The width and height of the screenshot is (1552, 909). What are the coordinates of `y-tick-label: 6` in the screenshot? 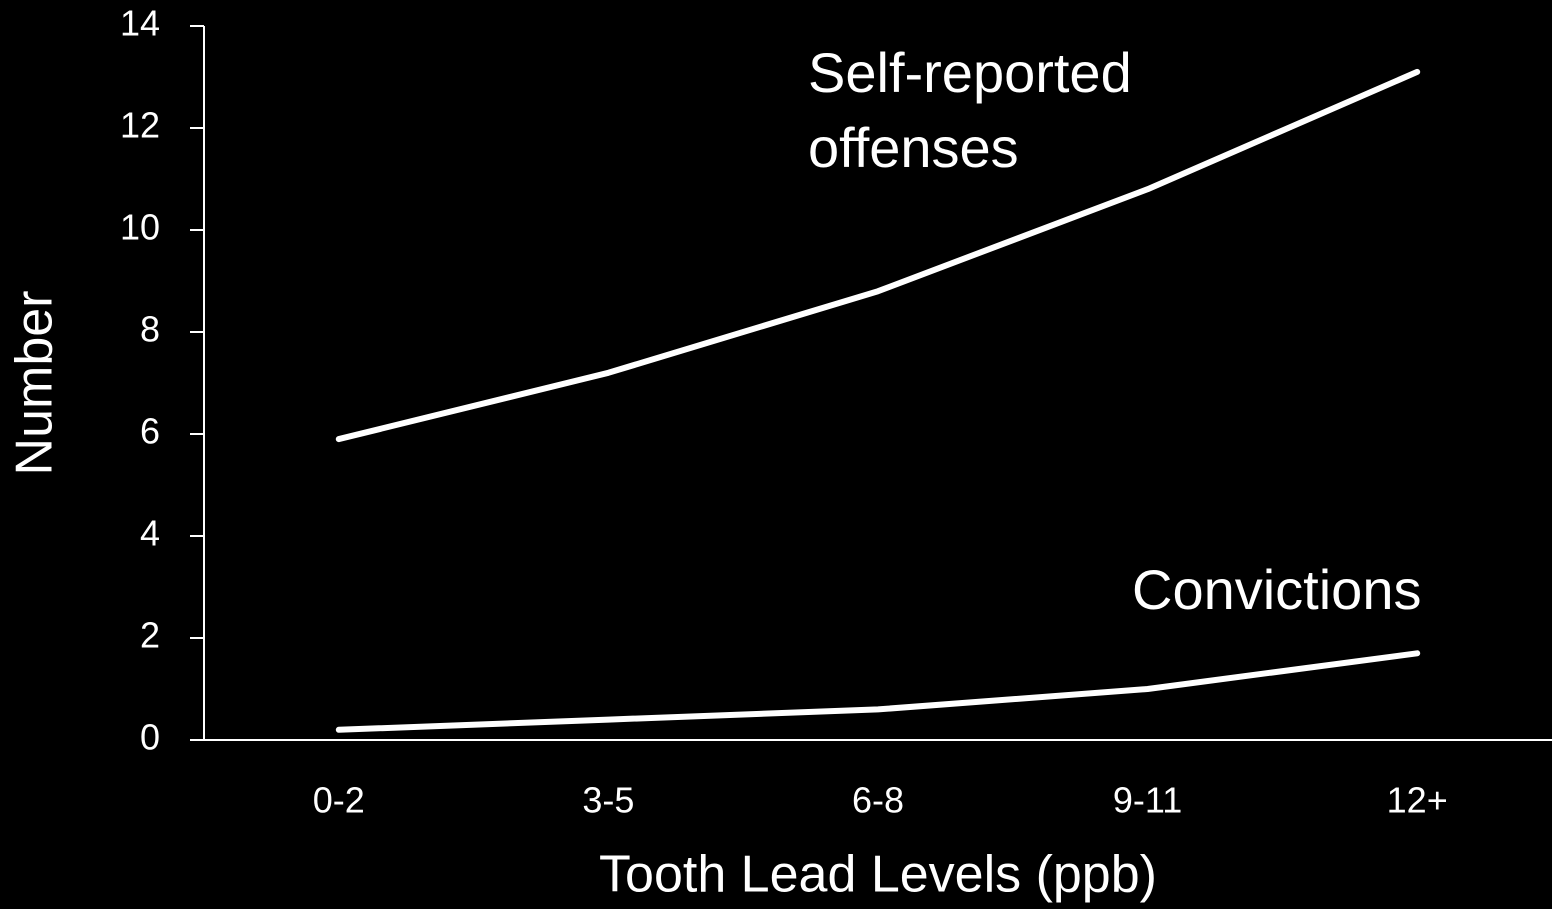 It's located at (150, 431).